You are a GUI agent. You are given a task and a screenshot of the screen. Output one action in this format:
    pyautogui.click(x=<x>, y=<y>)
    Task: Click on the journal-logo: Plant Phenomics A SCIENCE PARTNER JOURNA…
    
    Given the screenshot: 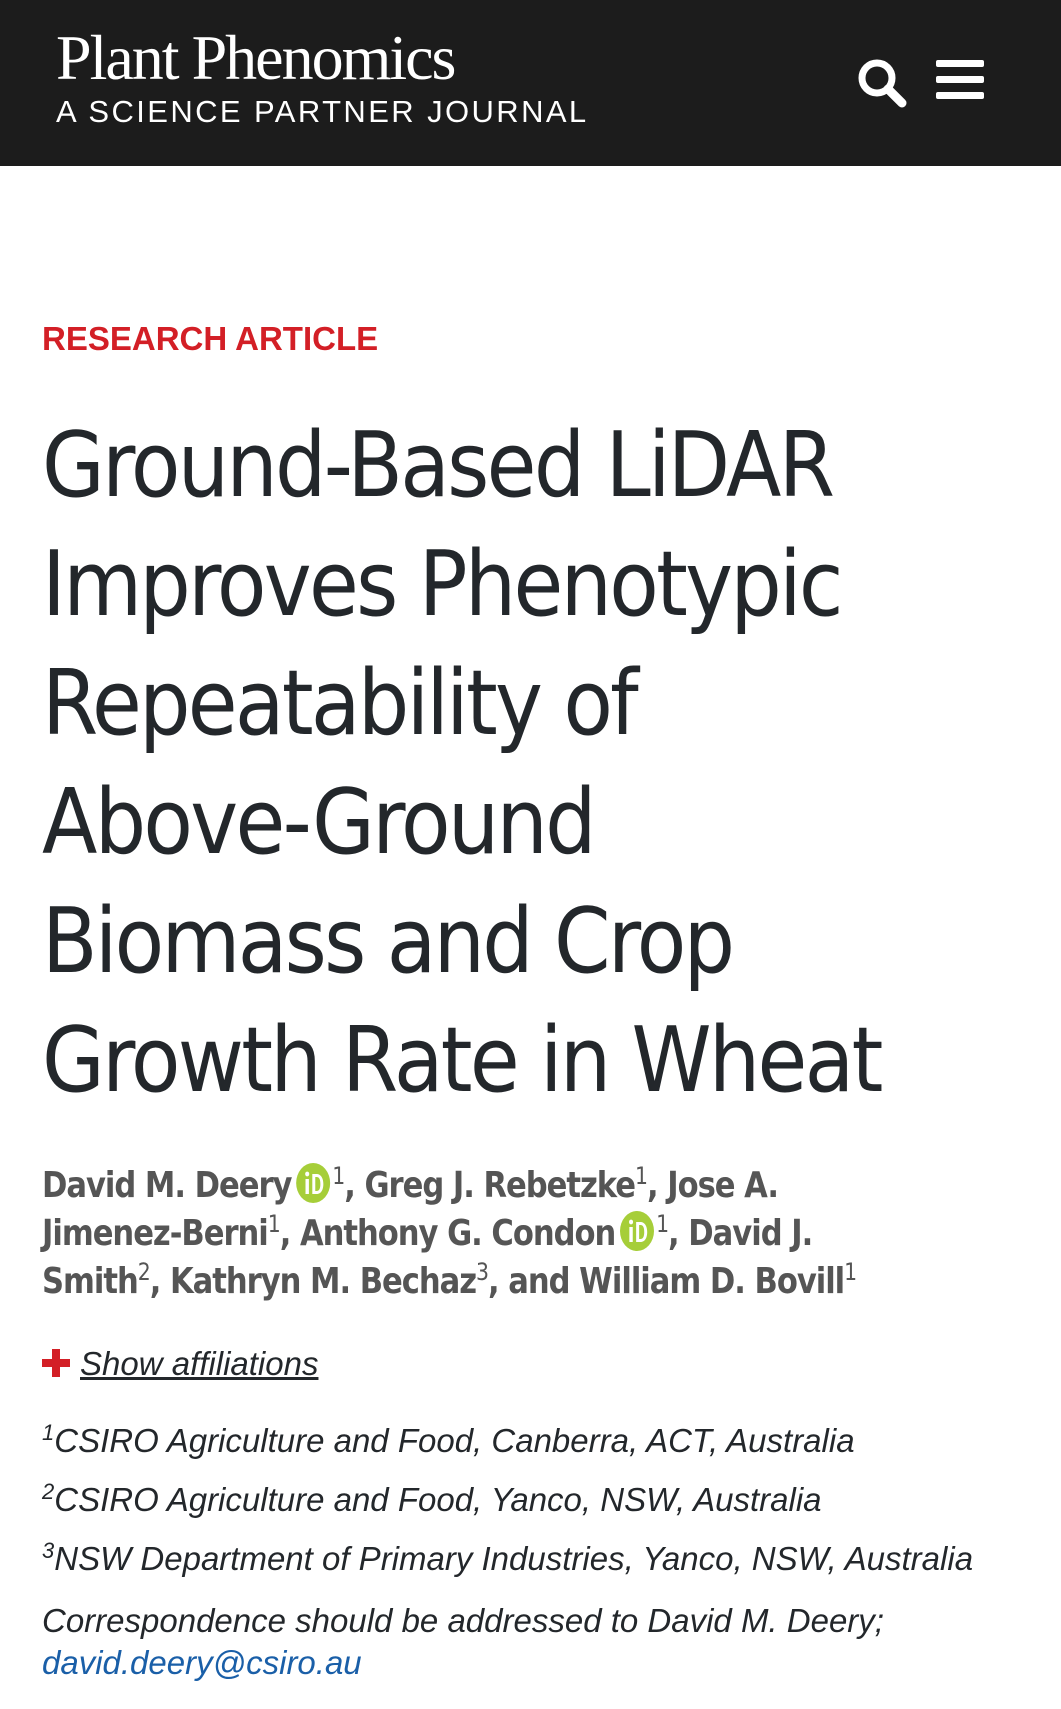 What is the action you would take?
    pyautogui.click(x=322, y=78)
    